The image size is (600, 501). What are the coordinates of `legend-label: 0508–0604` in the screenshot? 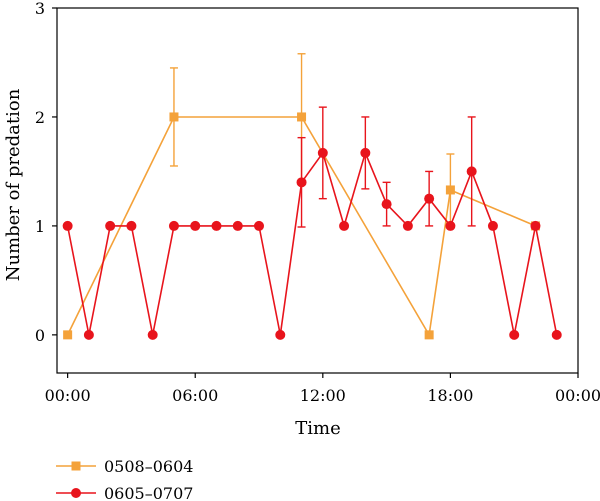 It's located at (148, 466).